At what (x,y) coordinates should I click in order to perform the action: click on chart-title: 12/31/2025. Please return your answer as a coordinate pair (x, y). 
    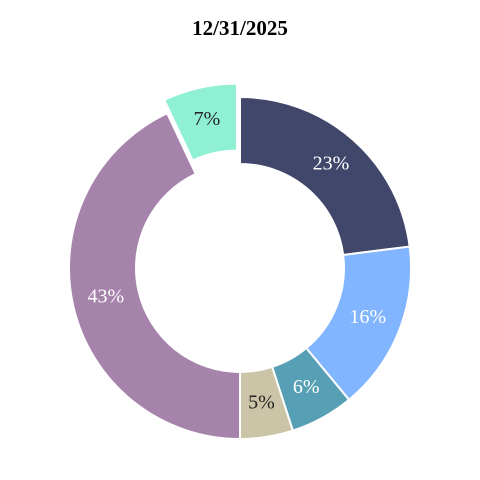
    Looking at the image, I should click on (240, 28).